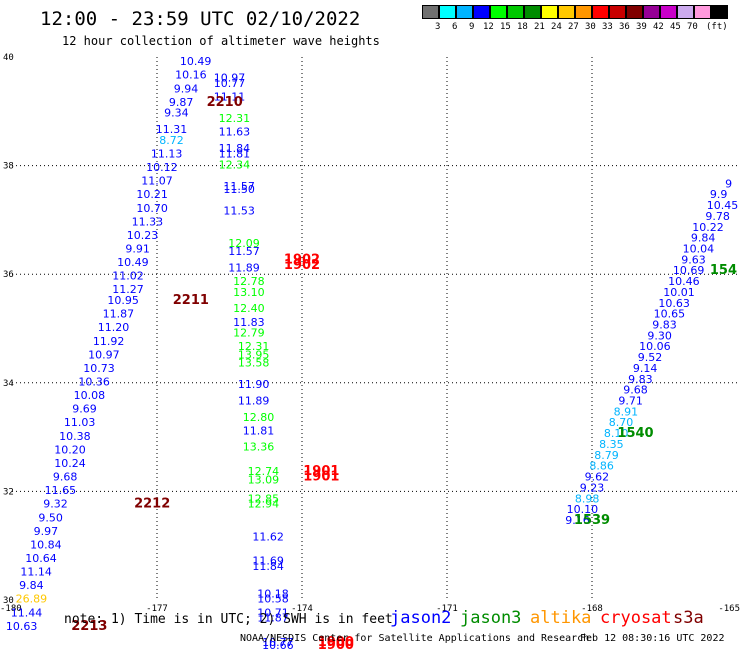  Describe the element at coordinates (491, 618) in the screenshot. I see `legend-item-jason3: jason3` at that location.